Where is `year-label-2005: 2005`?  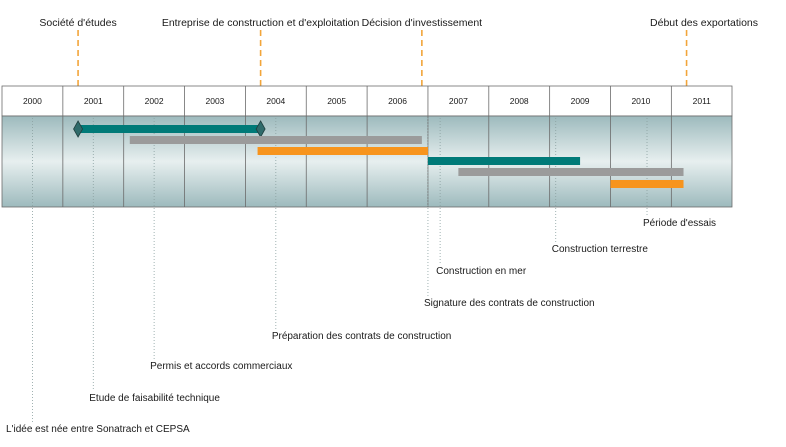
year-label-2005: 2005 is located at coordinates (336, 101).